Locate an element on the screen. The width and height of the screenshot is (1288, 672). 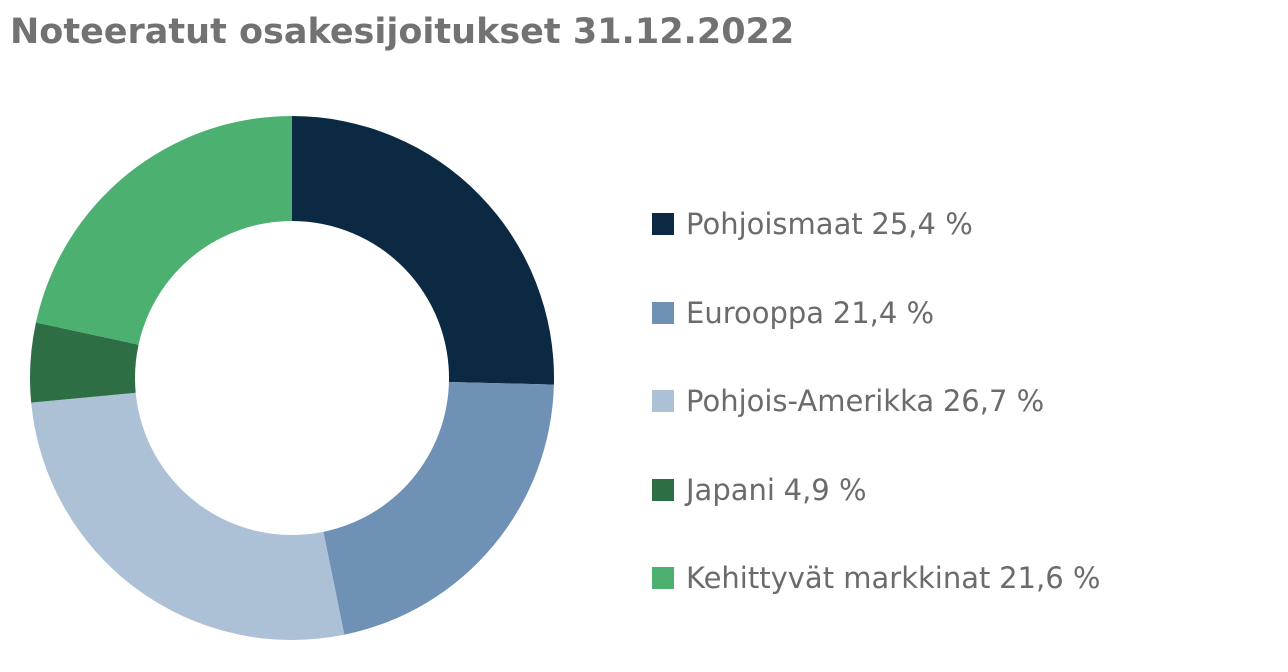
legend-label: Kehittyvät markkinat is located at coordinates (838, 578).